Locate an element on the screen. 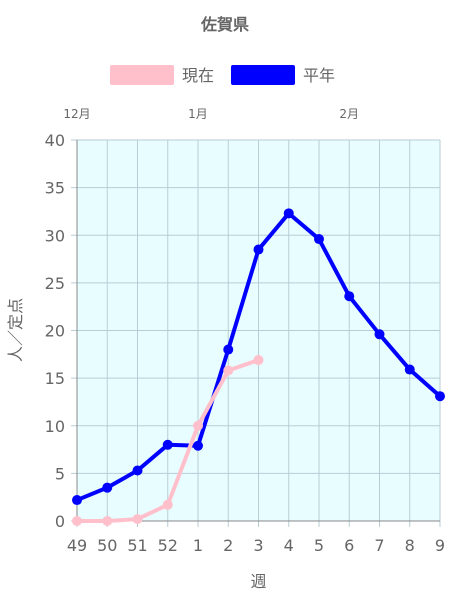 The image size is (450, 600). y-tick-label: 10 is located at coordinates (55, 426).